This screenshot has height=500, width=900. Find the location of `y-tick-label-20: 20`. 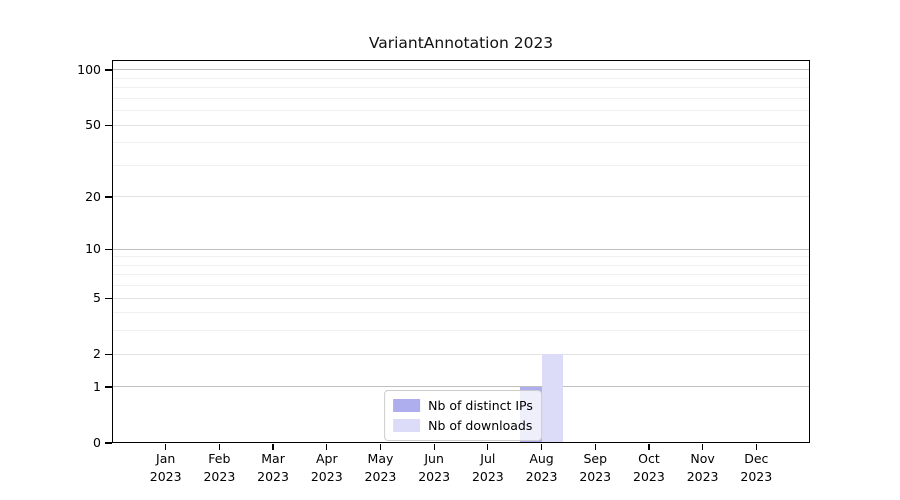

y-tick-label-20: 20 is located at coordinates (93, 196).